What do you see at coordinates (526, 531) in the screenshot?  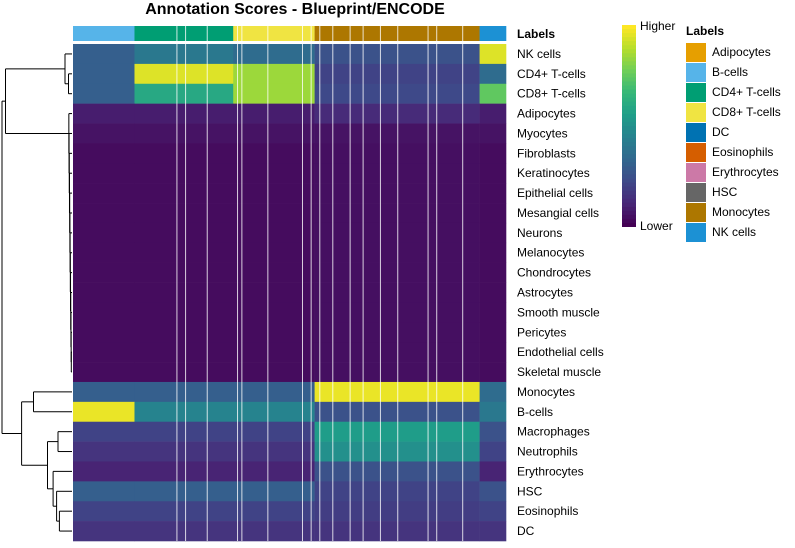 I see `row-label: DC` at bounding box center [526, 531].